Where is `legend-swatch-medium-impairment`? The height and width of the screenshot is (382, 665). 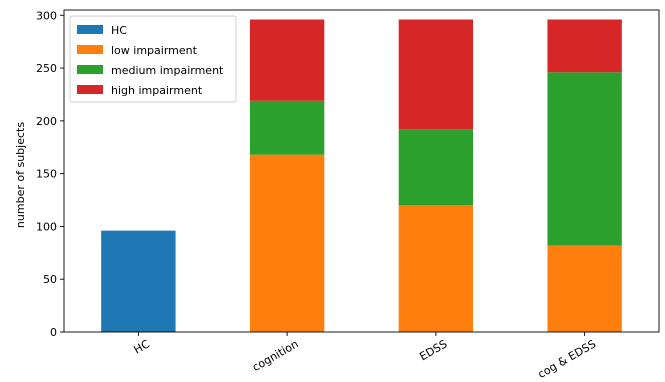 legend-swatch-medium-impairment is located at coordinates (90, 69).